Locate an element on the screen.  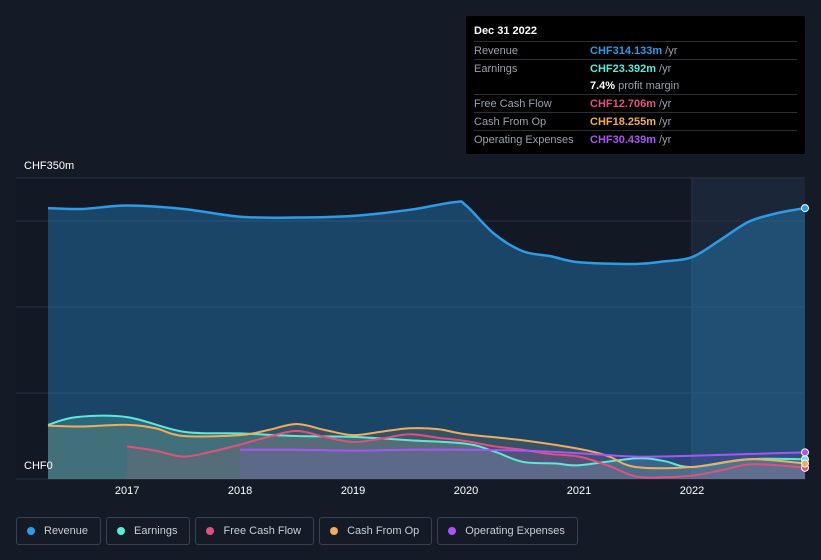
tooltip-label: Free Cash Flow is located at coordinates (513, 103).